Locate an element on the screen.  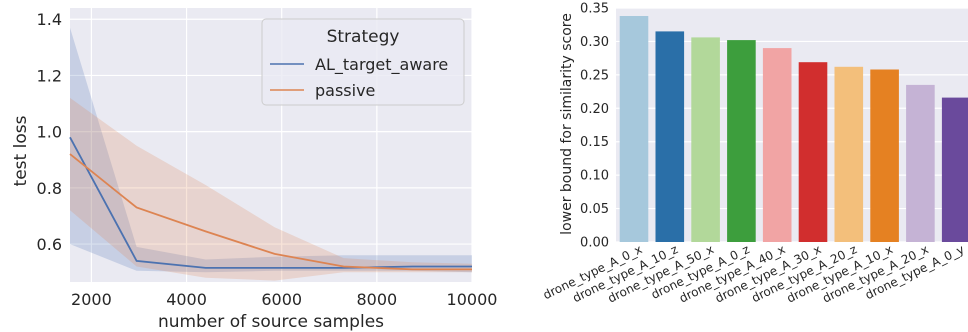
line-chart-x-tick-label: 6000 is located at coordinates (281, 299).